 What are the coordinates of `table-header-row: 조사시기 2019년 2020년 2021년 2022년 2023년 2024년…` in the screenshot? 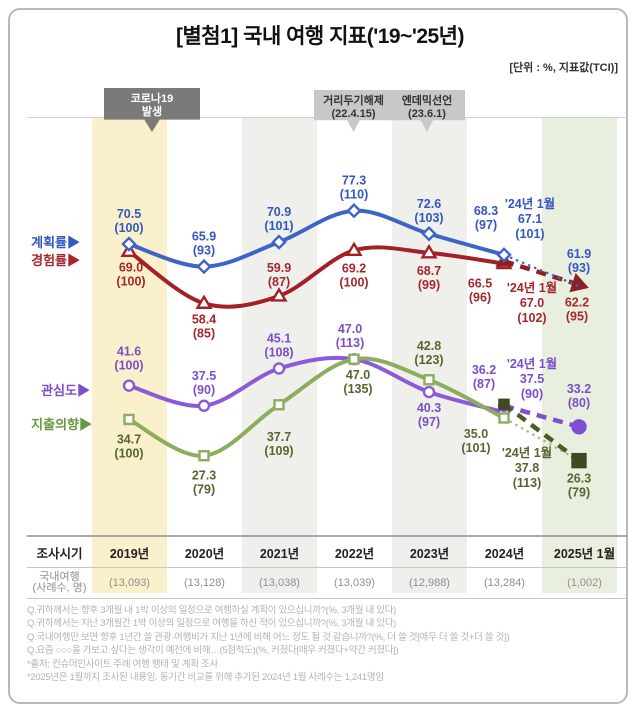 It's located at (327, 551).